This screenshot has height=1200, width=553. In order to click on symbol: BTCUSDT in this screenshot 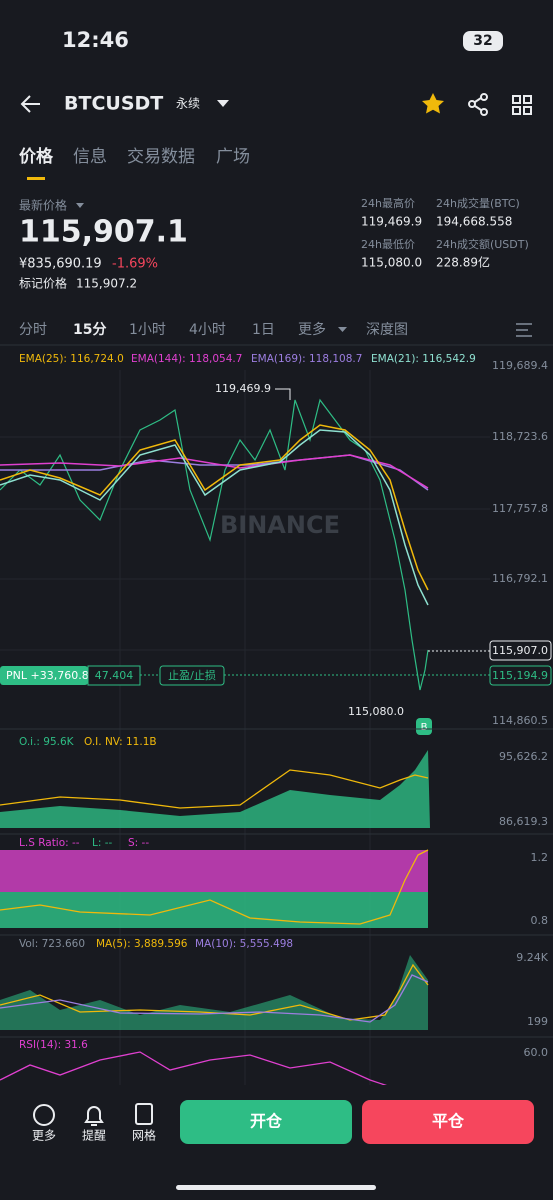, I will do `click(113, 104)`.